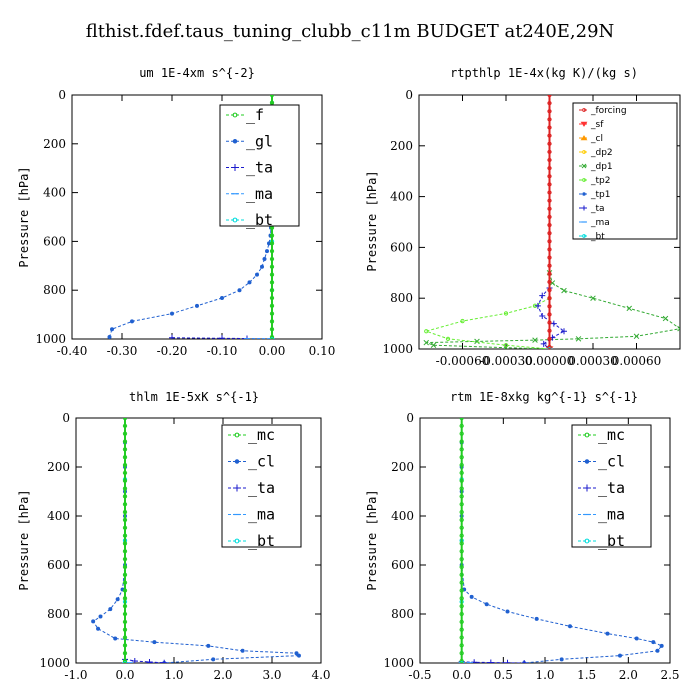  I want to click on x-tick-label: -0.5, so click(419, 675).